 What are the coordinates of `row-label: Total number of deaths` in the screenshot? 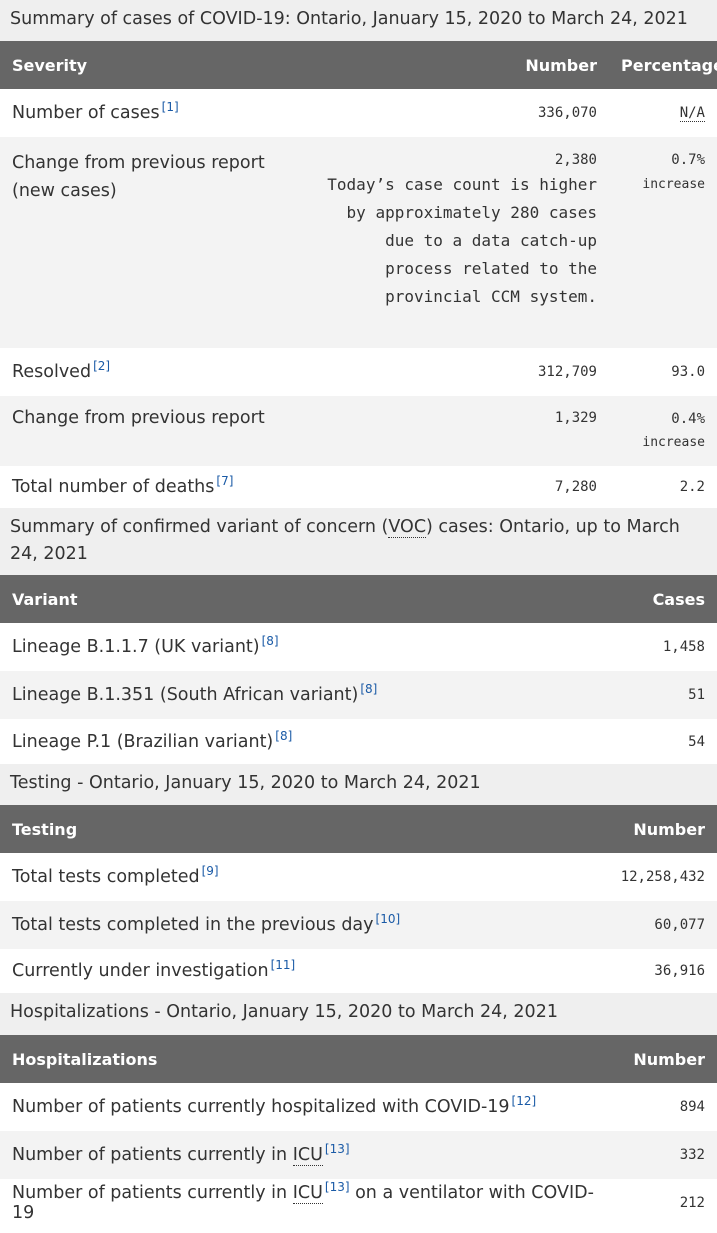 It's located at (113, 487).